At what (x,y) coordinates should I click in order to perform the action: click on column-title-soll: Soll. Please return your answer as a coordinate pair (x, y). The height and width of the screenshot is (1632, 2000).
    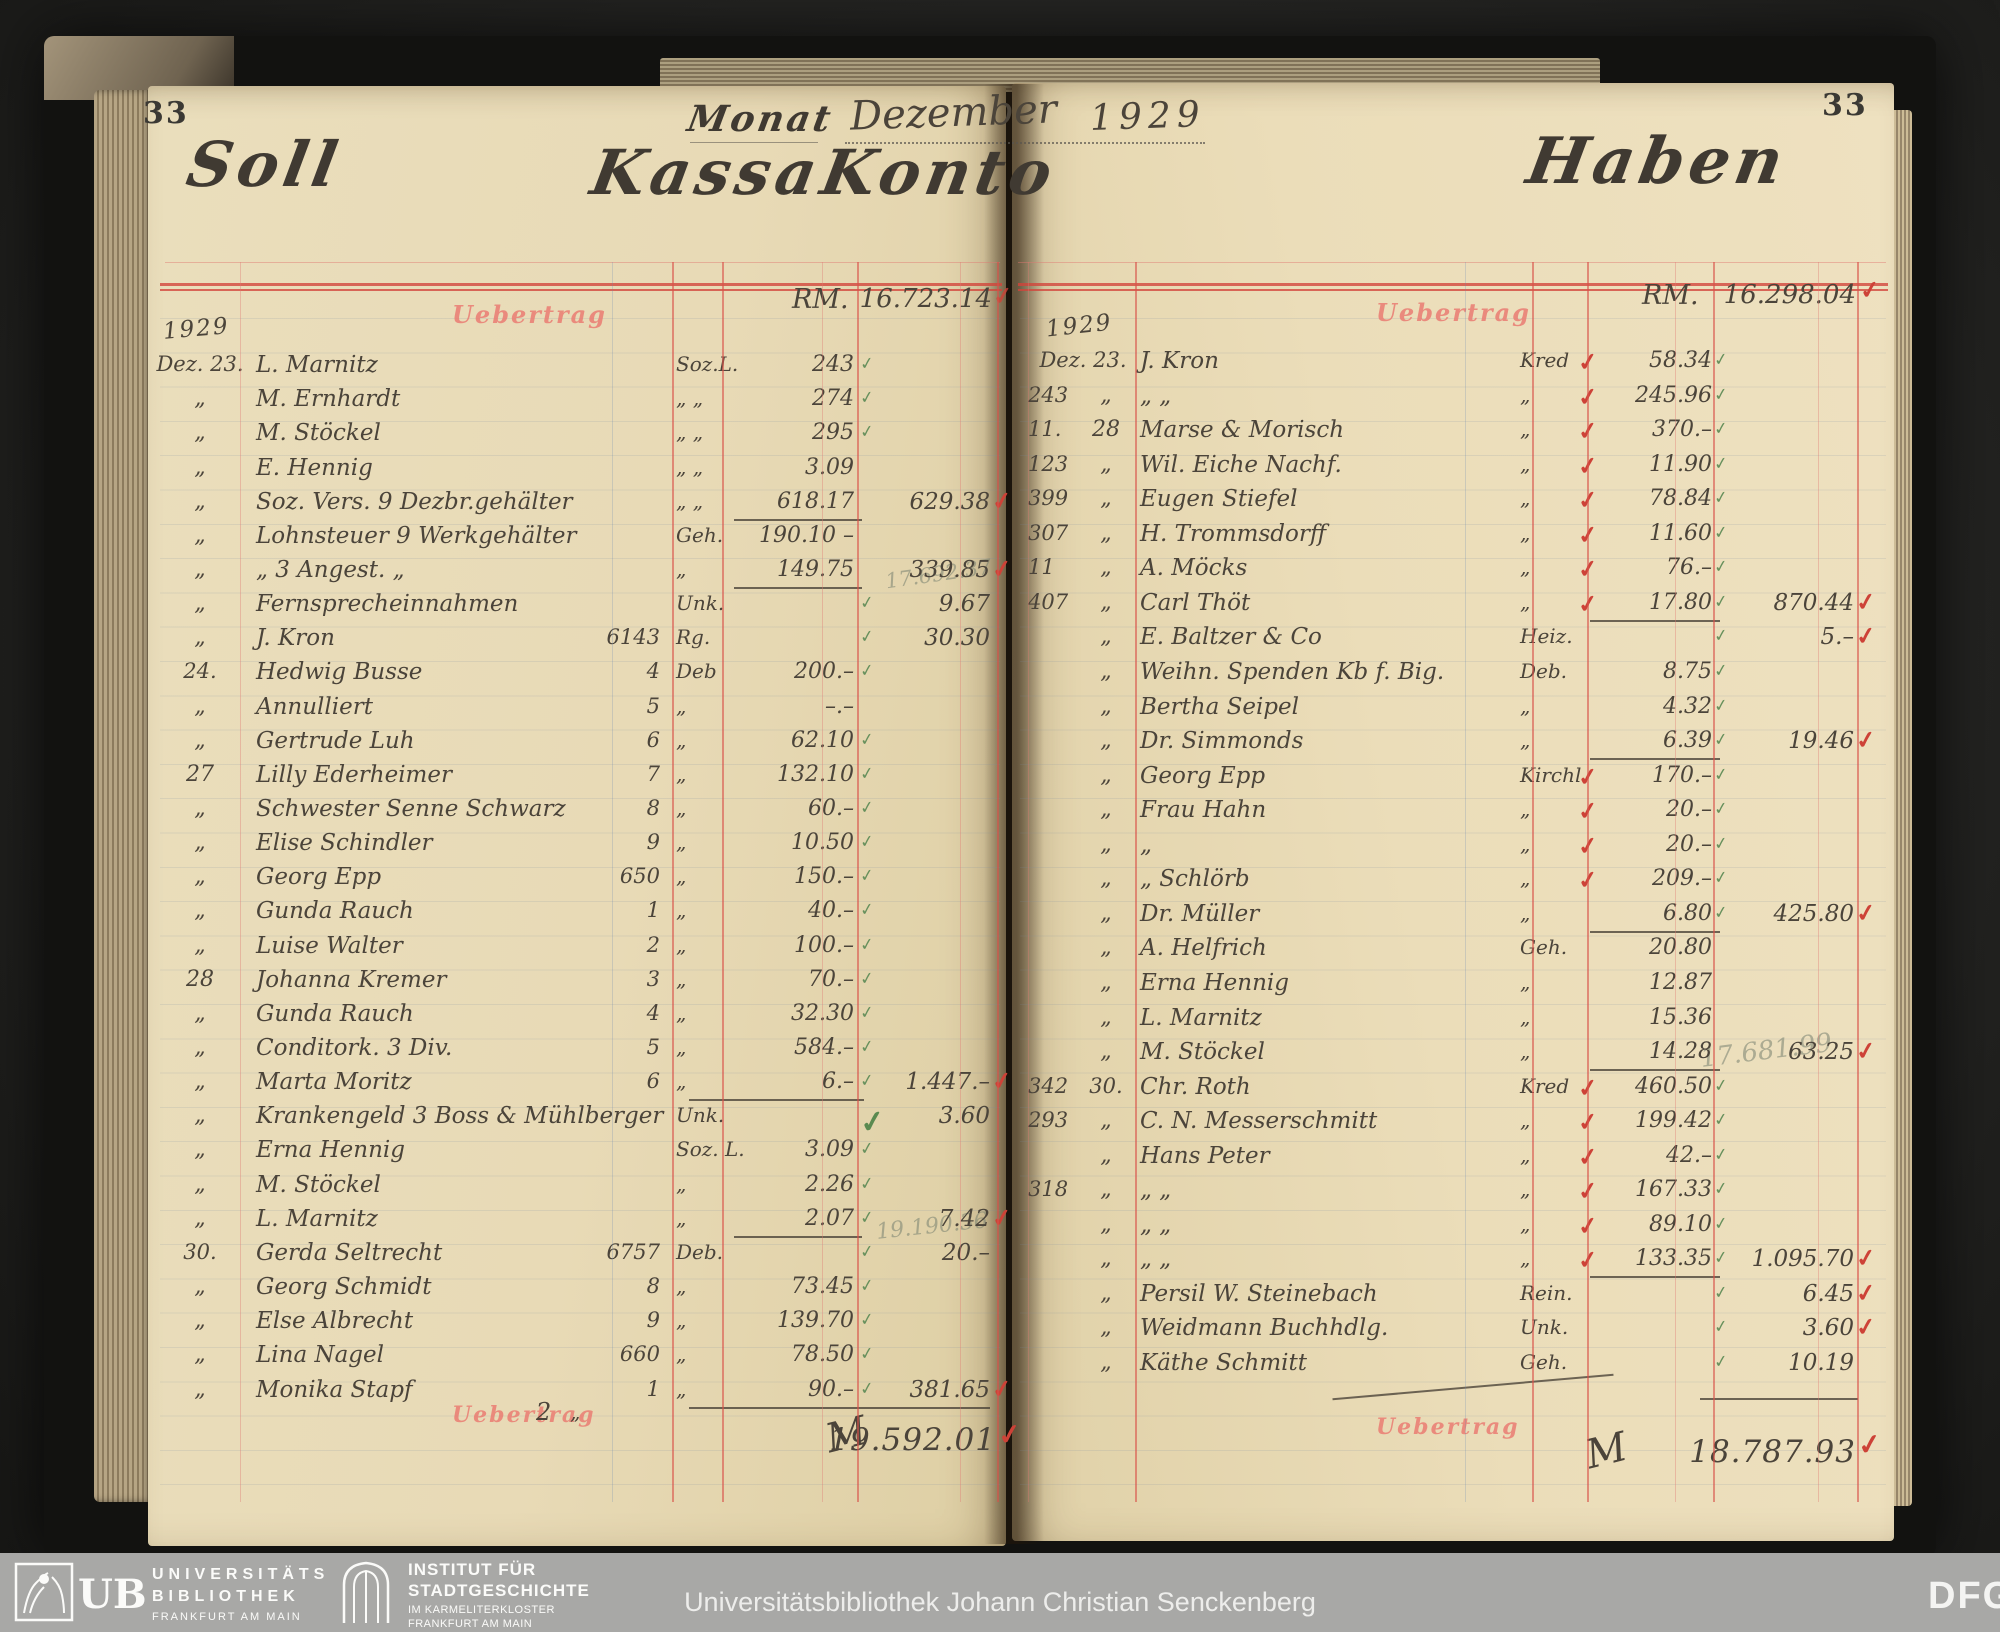
    Looking at the image, I should click on (264, 164).